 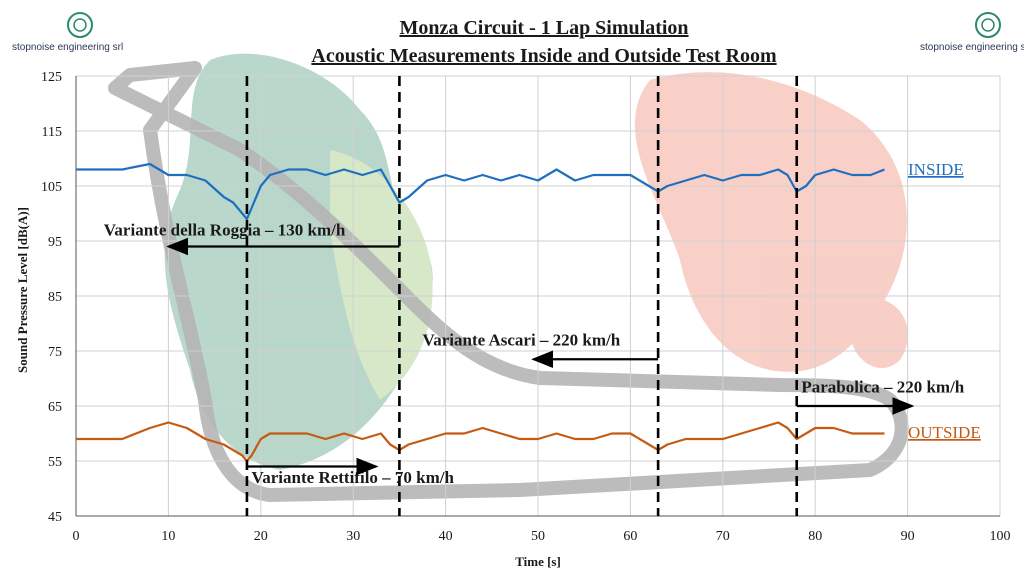 I want to click on y-tick-label: 105, so click(x=51, y=187).